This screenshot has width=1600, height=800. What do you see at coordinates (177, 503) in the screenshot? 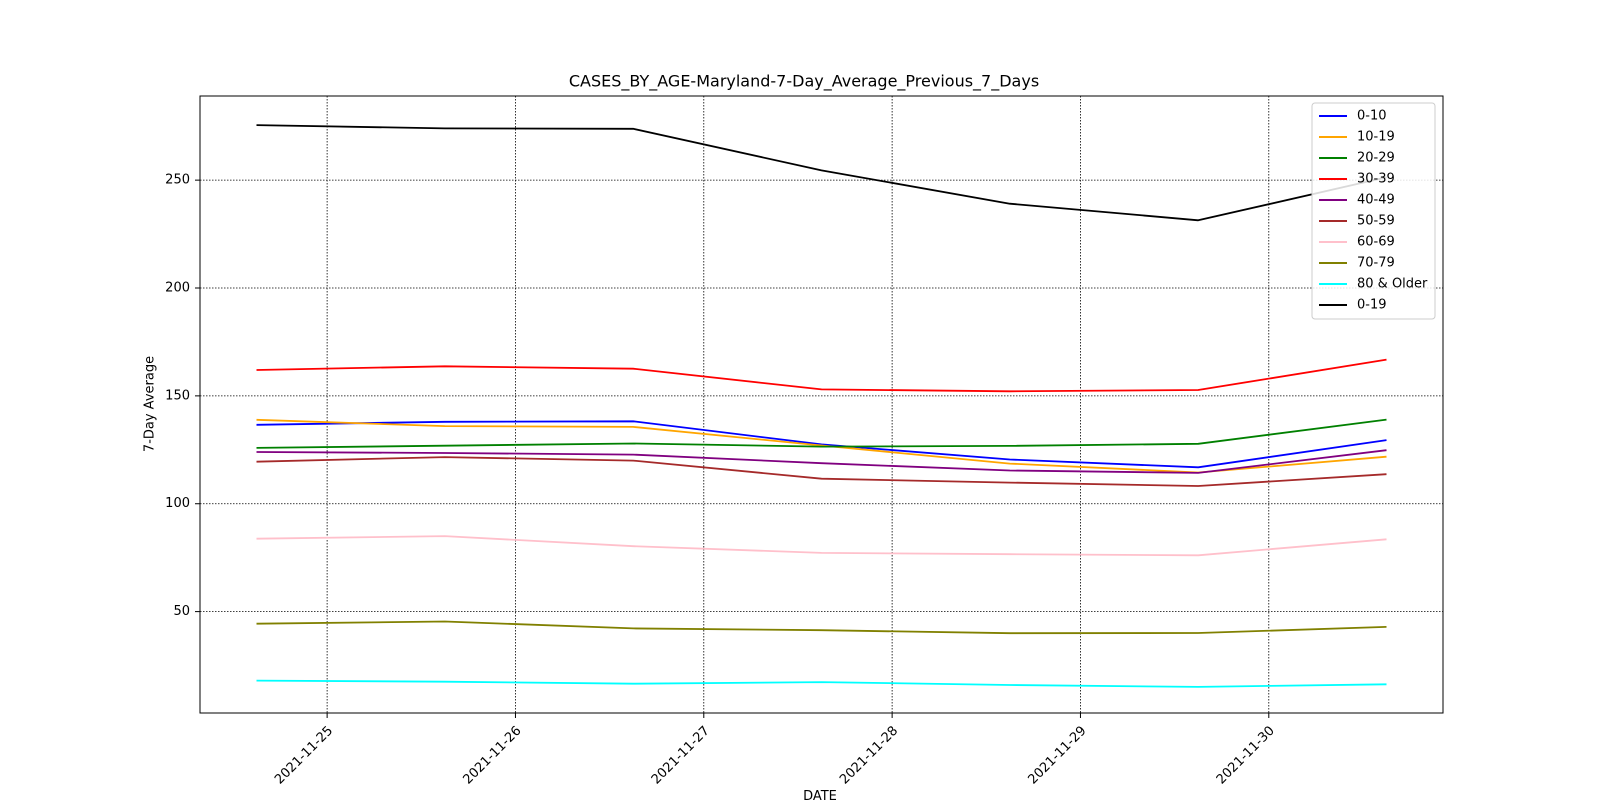
I see `y-tick-label: 100` at bounding box center [177, 503].